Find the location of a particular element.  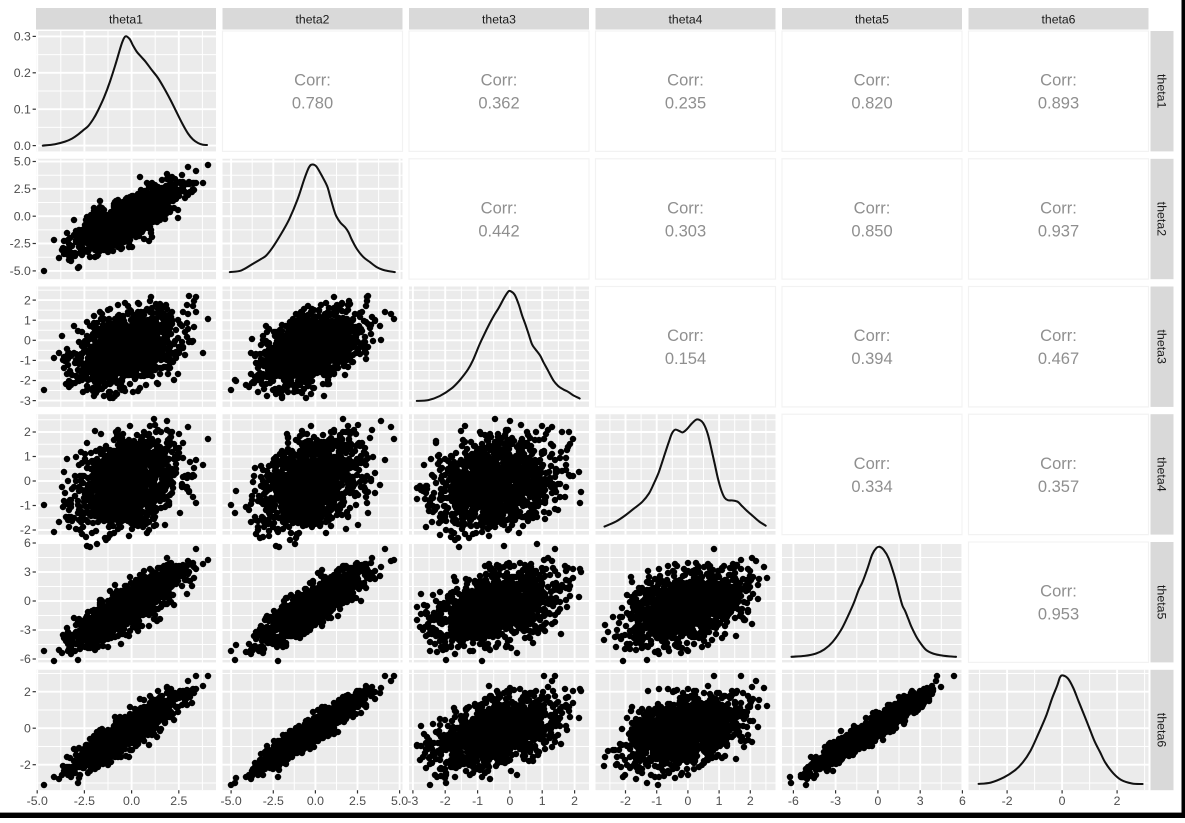

svg-text: 0.850 is located at coordinates (871, 231).